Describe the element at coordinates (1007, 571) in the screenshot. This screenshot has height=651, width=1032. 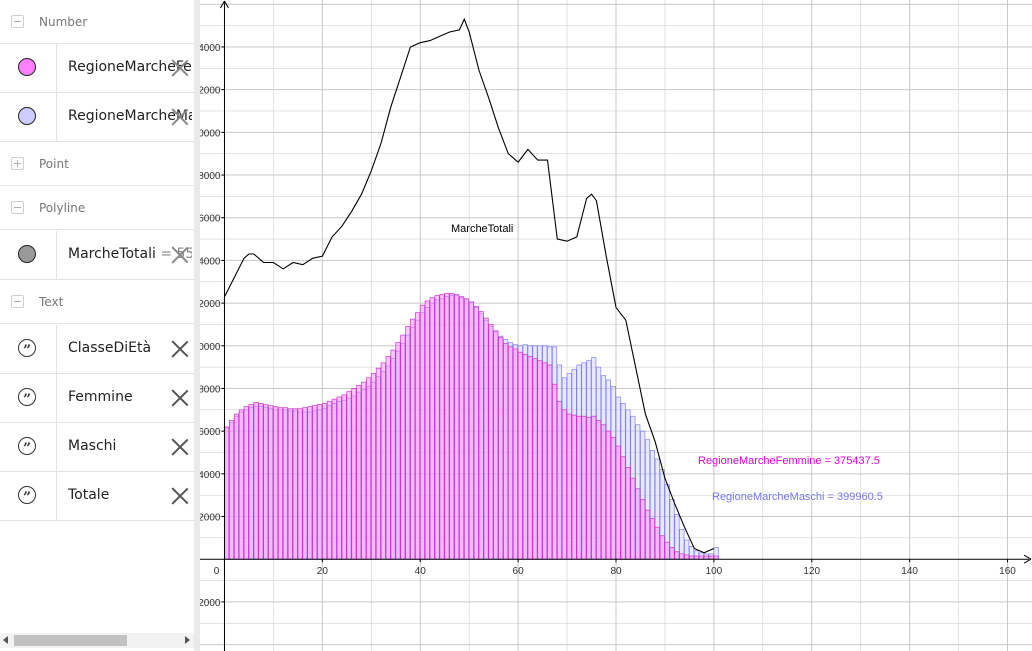
I see `x-tick-label: 160` at that location.